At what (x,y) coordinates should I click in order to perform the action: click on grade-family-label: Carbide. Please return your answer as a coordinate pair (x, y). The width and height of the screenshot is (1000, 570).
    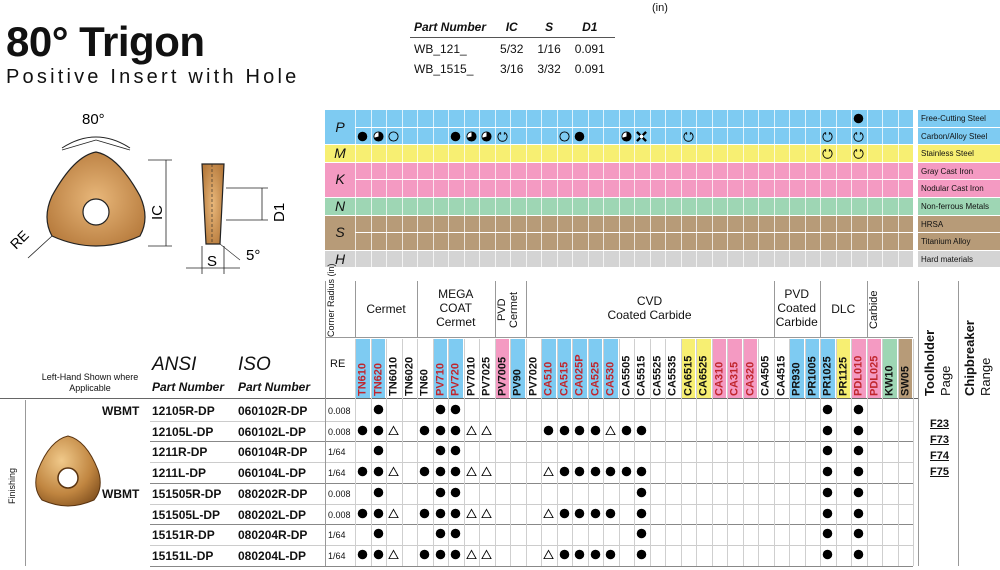
    Looking at the image, I should click on (873, 310).